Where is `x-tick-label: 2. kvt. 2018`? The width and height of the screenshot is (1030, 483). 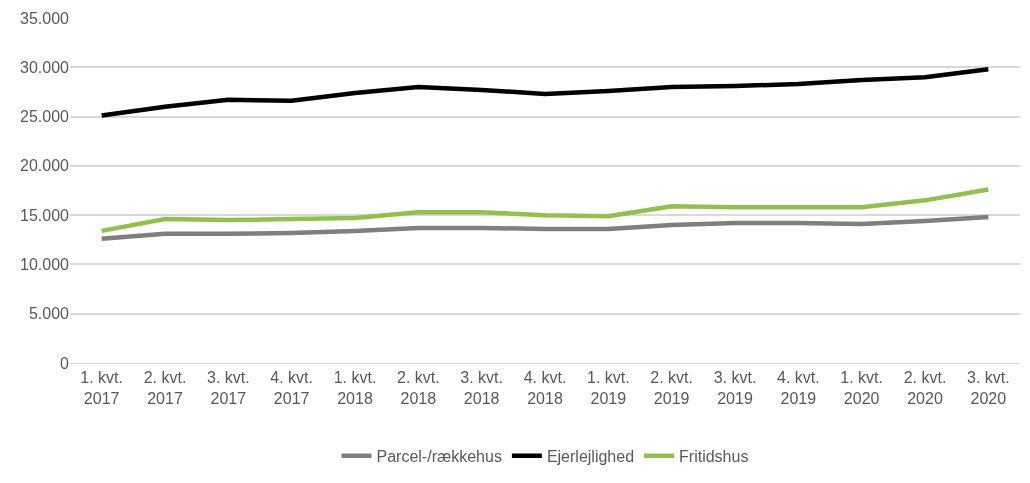
x-tick-label: 2. kvt. 2018 is located at coordinates (418, 388).